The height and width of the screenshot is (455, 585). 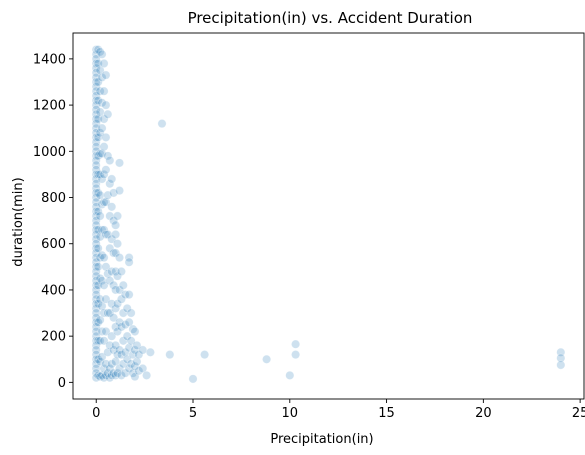 What do you see at coordinates (483, 413) in the screenshot?
I see `x-tick-label: 20` at bounding box center [483, 413].